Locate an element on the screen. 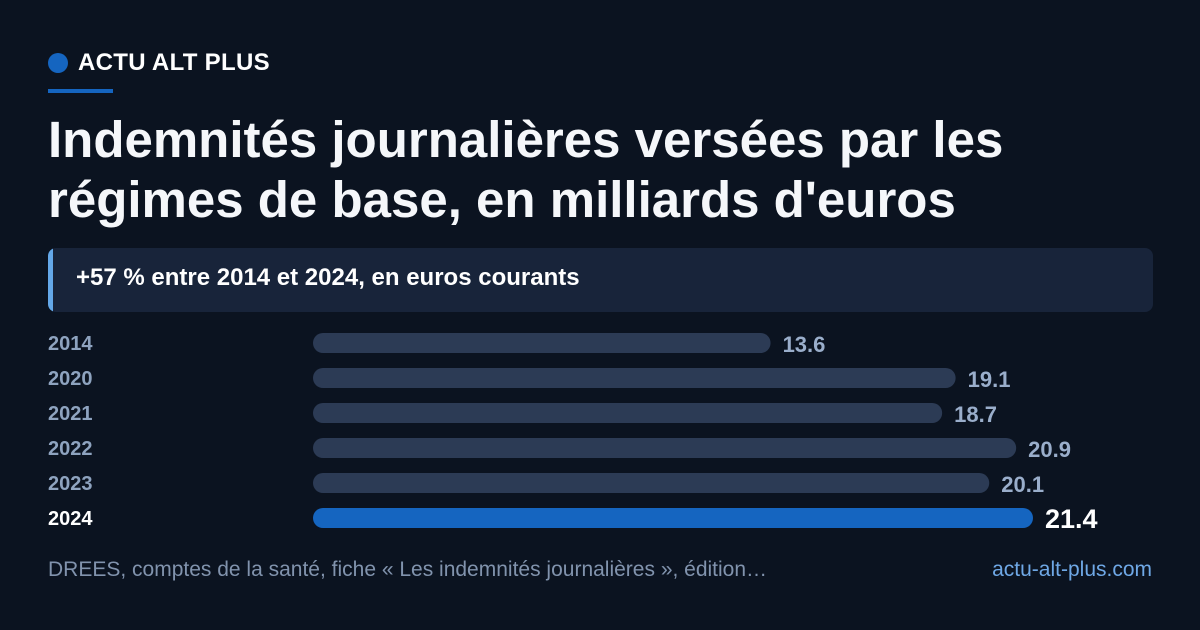 The width and height of the screenshot is (1200, 630). value-label-2023: 20.1 is located at coordinates (1022, 484).